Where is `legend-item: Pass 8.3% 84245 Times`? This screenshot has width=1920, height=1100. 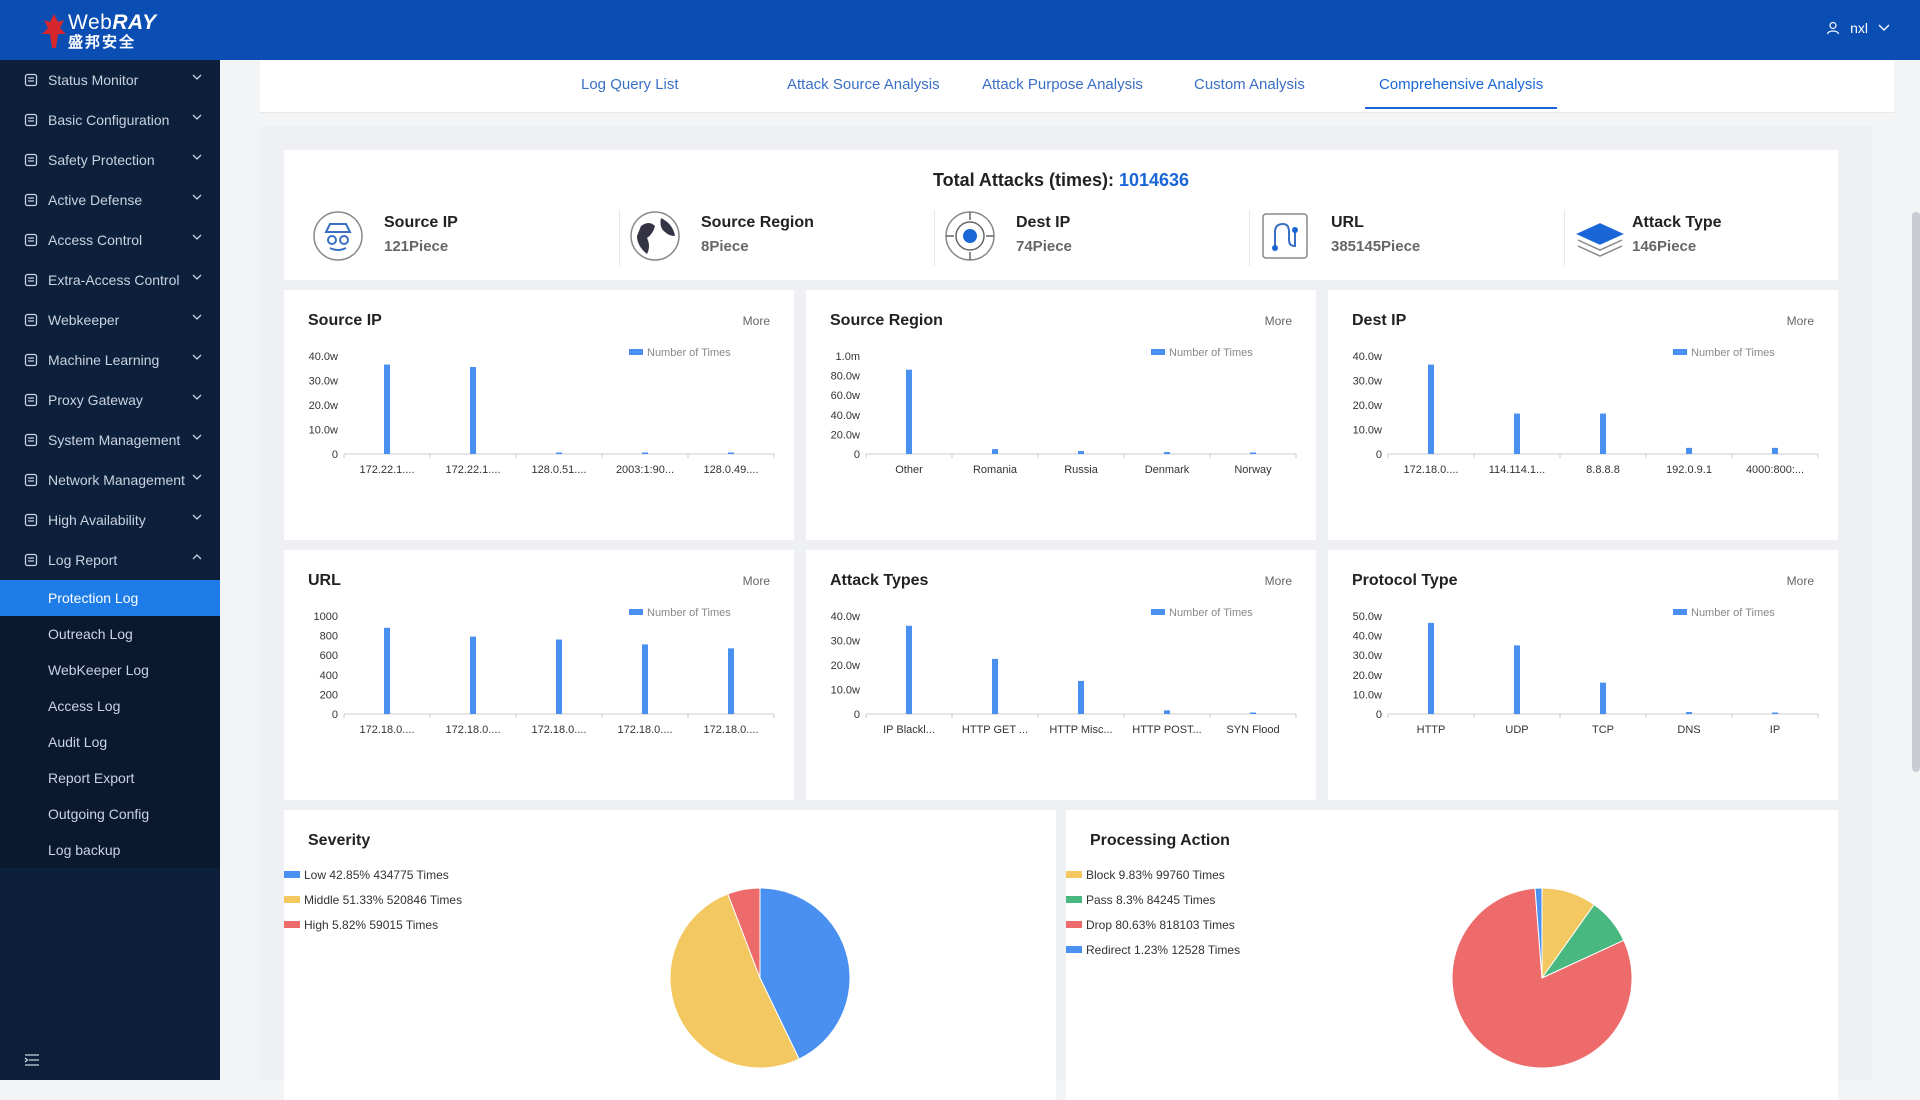 legend-item: Pass 8.3% 84245 Times is located at coordinates (1153, 899).